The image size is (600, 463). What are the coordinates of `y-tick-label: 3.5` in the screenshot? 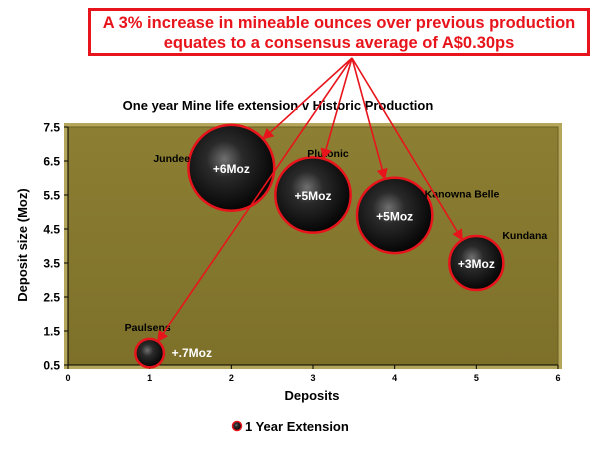 It's located at (51, 264).